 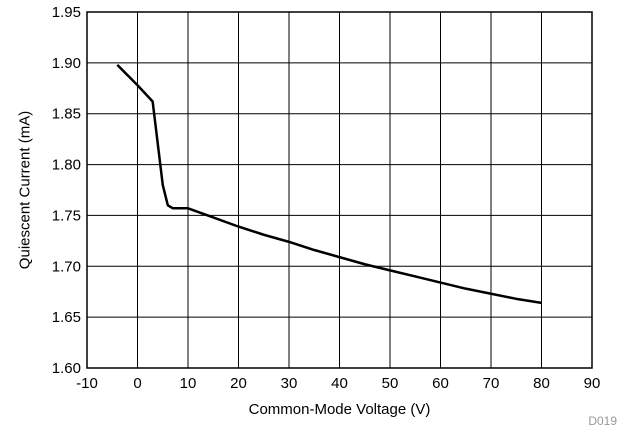 What do you see at coordinates (66, 12) in the screenshot?
I see `y-tick-label: 1.95` at bounding box center [66, 12].